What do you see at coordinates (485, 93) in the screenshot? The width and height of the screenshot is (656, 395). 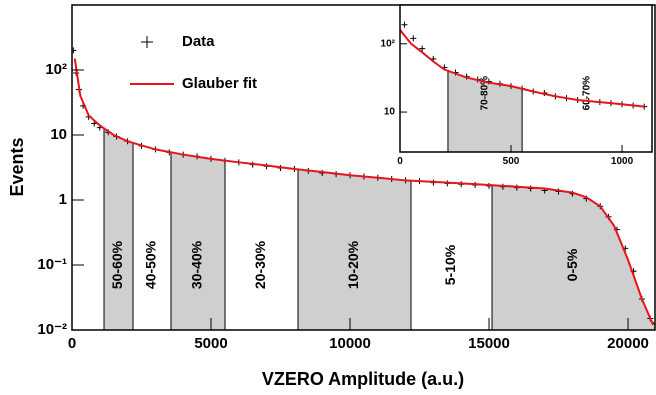 I see `class-label: 70-80%` at bounding box center [485, 93].